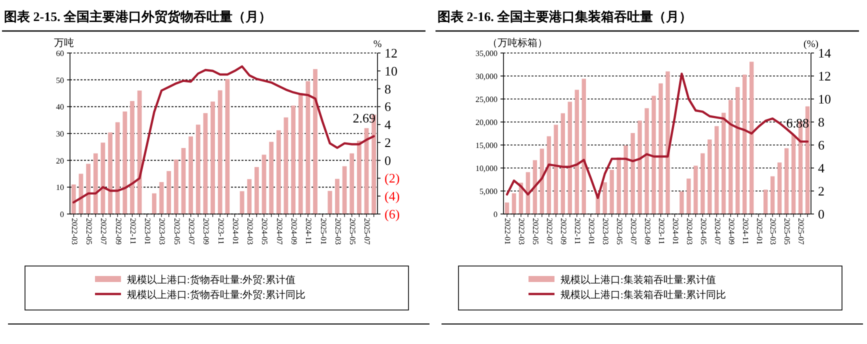  What do you see at coordinates (821, 122) in the screenshot?
I see `y2-tick-label: 8` at bounding box center [821, 122].